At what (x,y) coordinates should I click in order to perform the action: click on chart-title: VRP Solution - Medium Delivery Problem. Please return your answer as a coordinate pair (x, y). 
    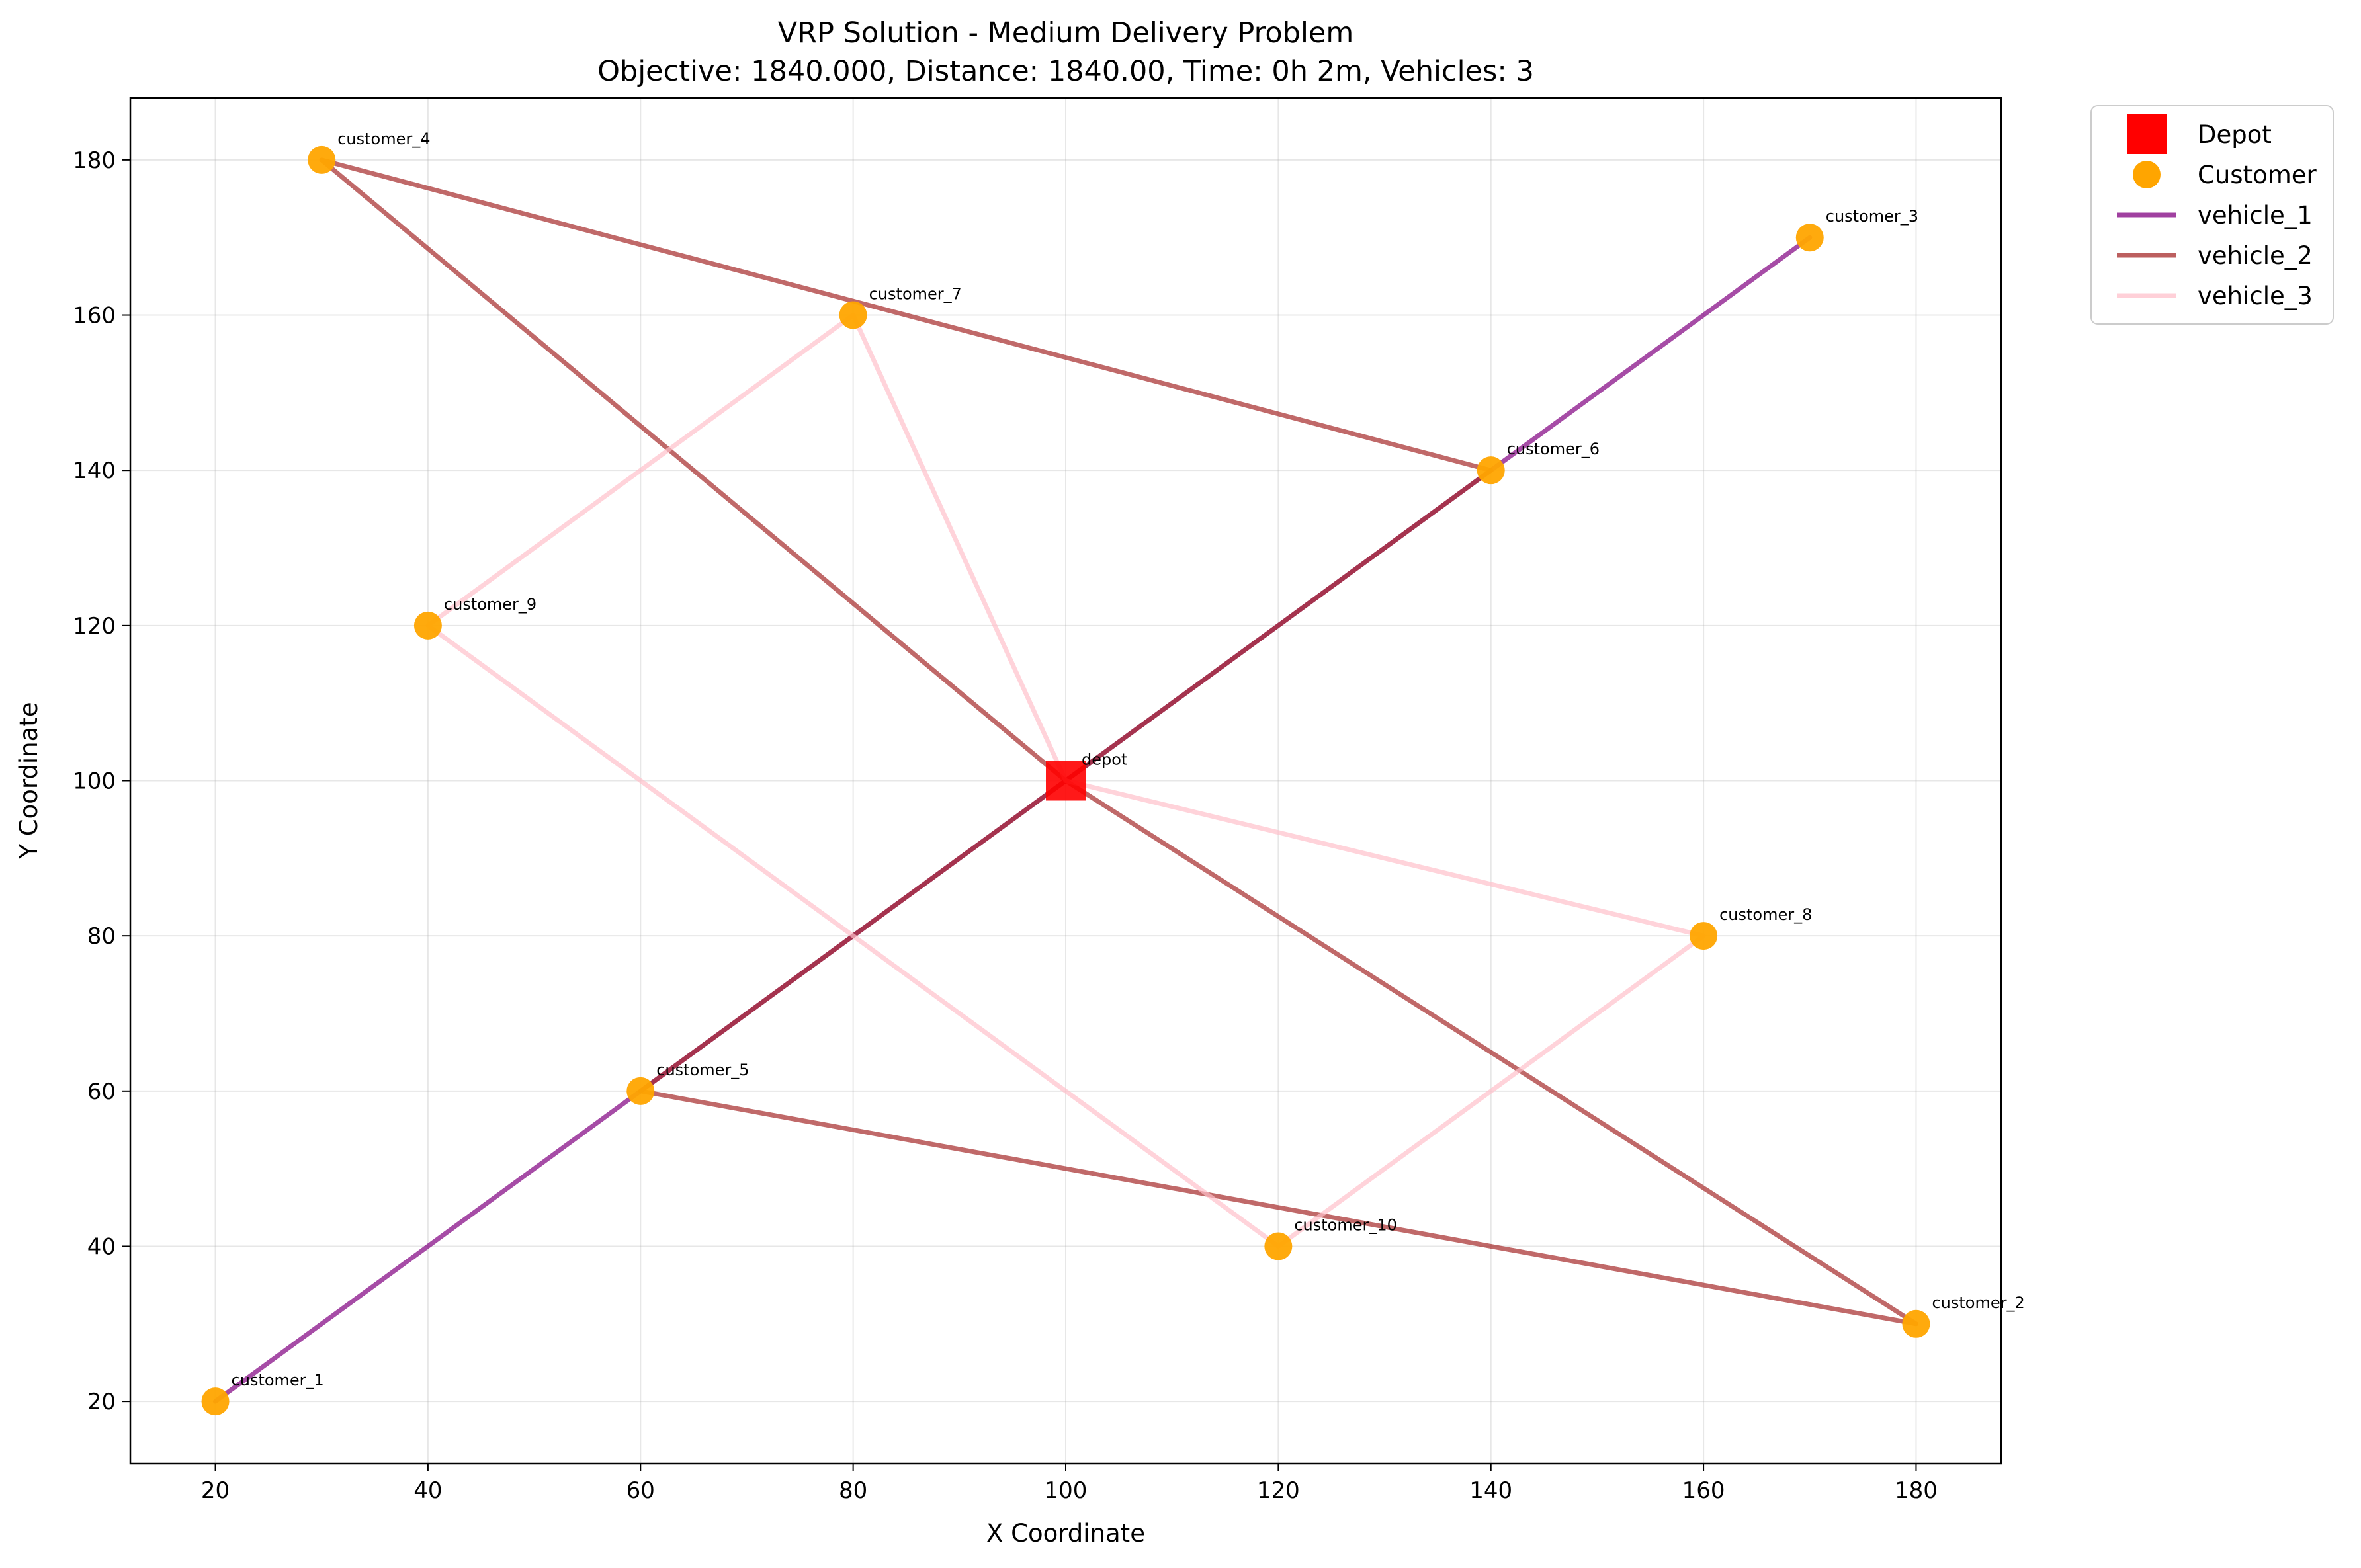
    Looking at the image, I should click on (1065, 33).